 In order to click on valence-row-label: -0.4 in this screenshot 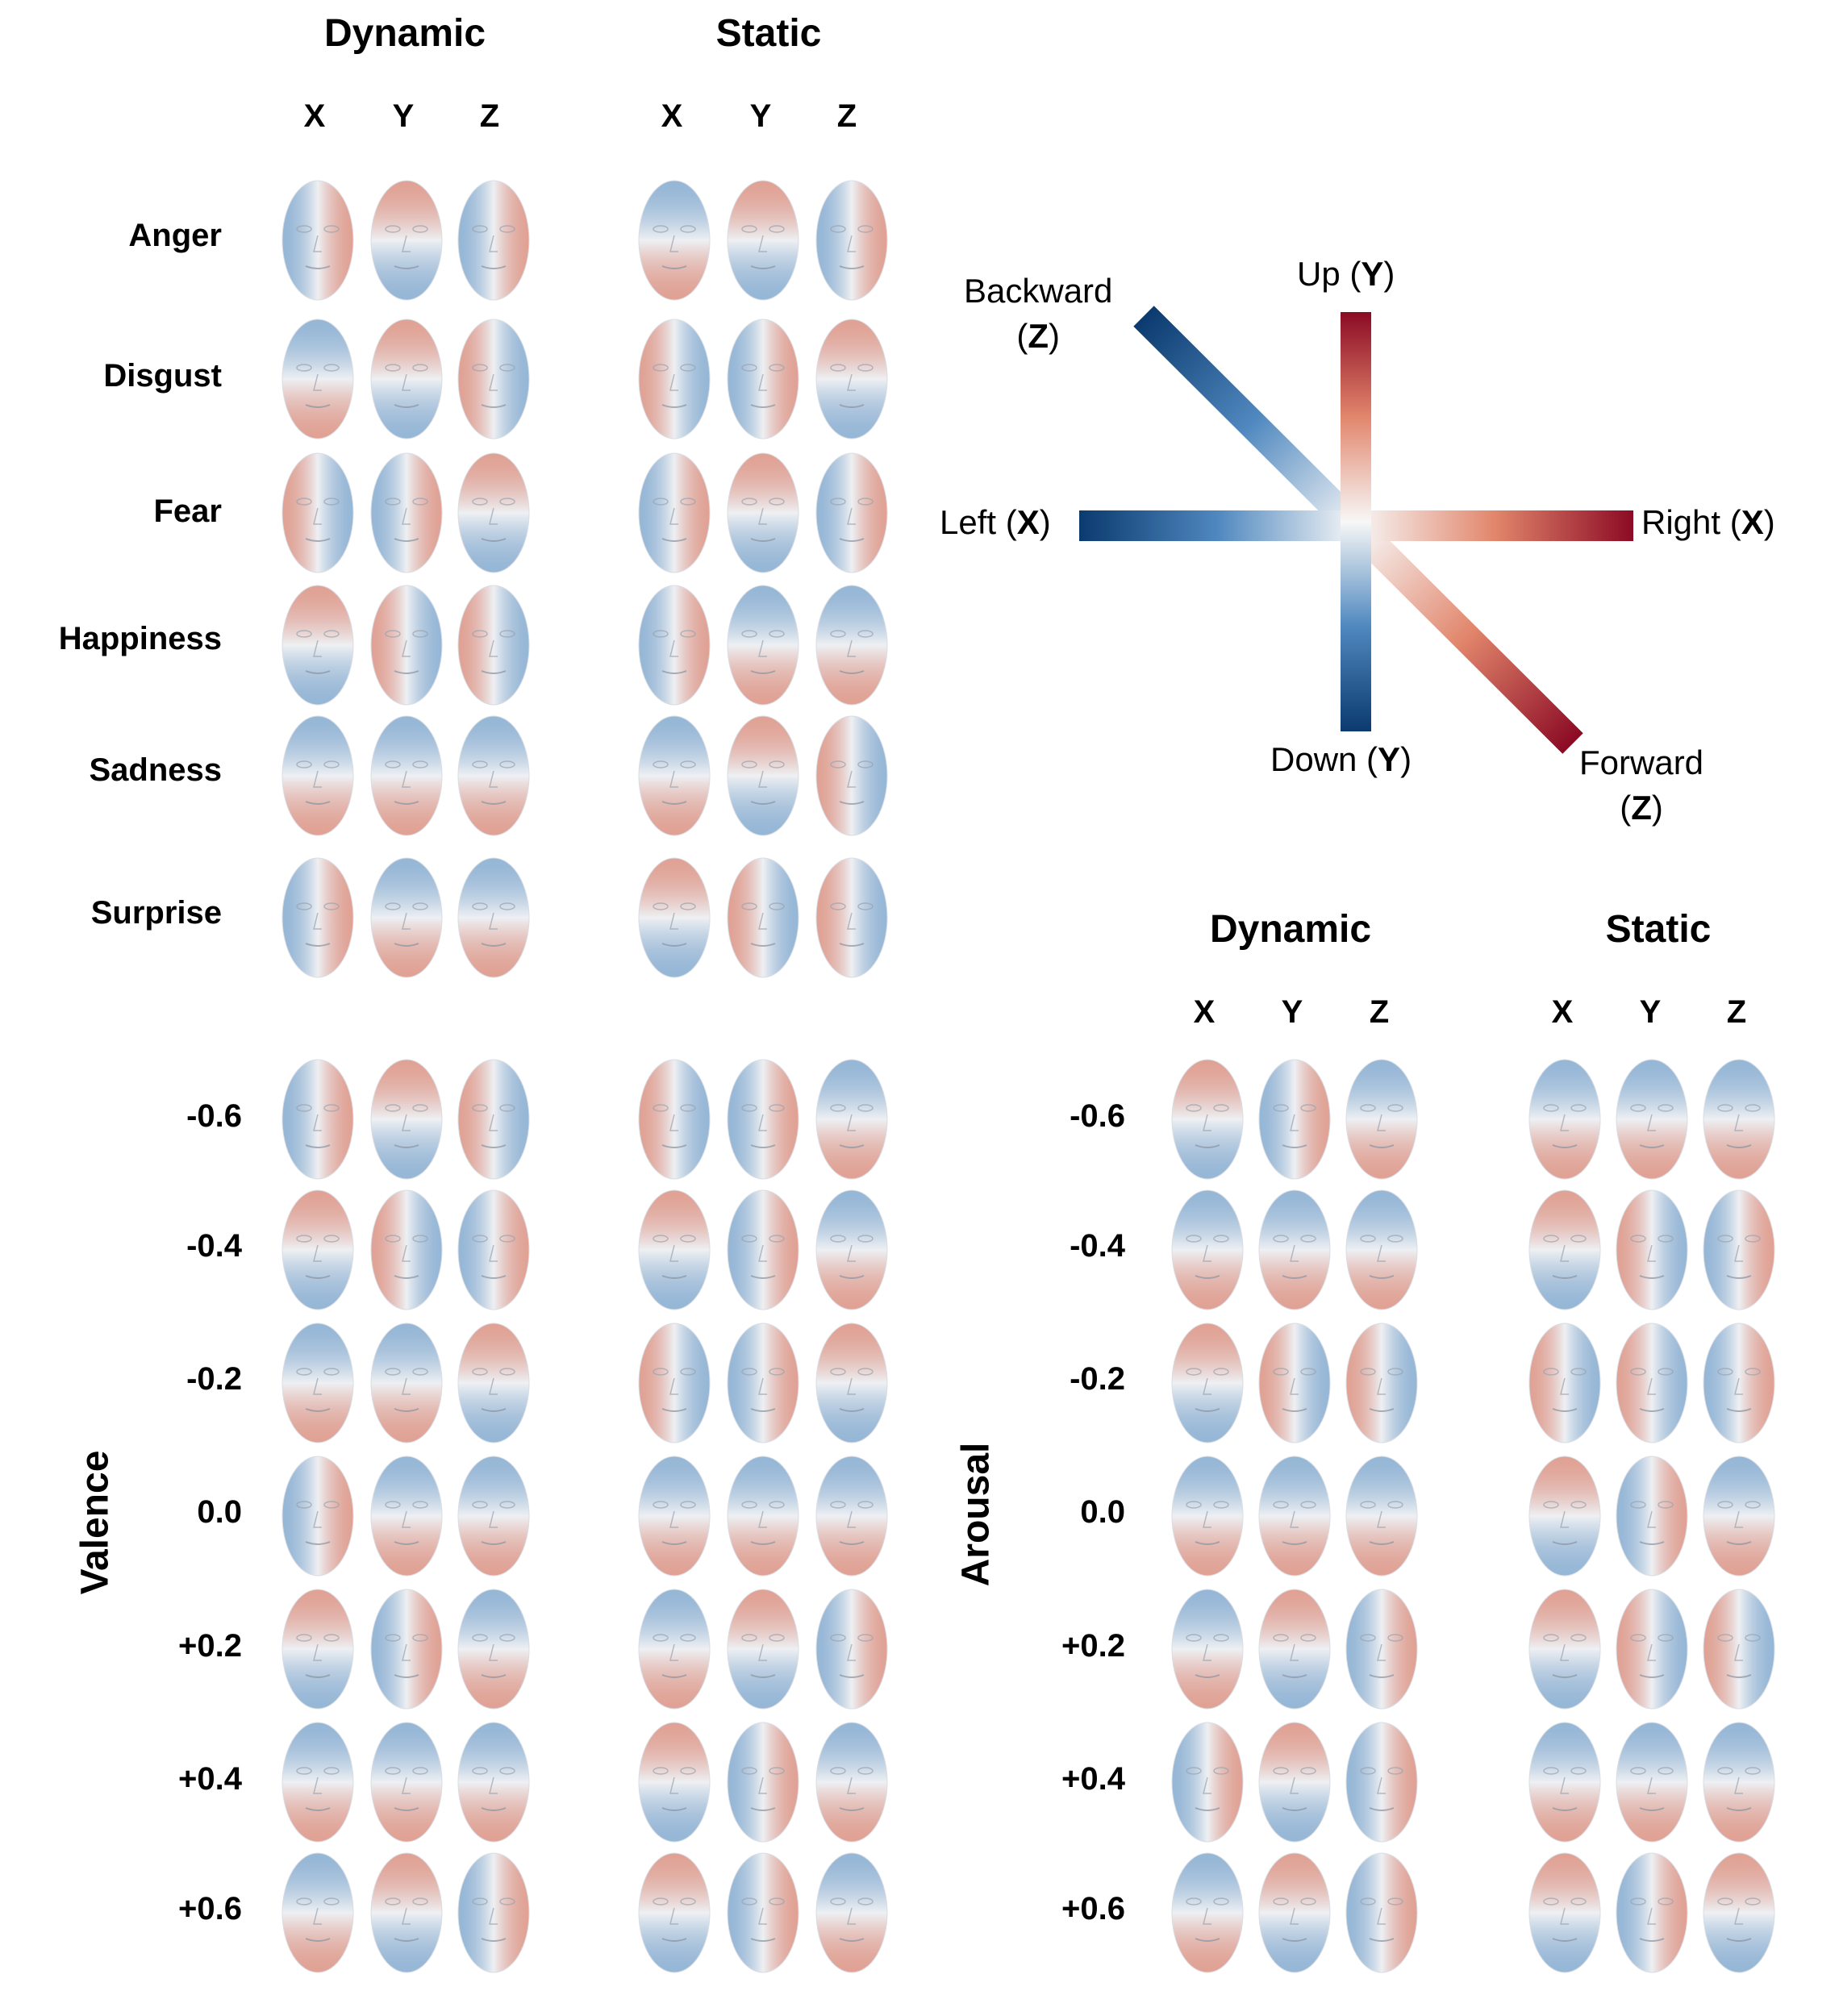, I will do `click(214, 1246)`.